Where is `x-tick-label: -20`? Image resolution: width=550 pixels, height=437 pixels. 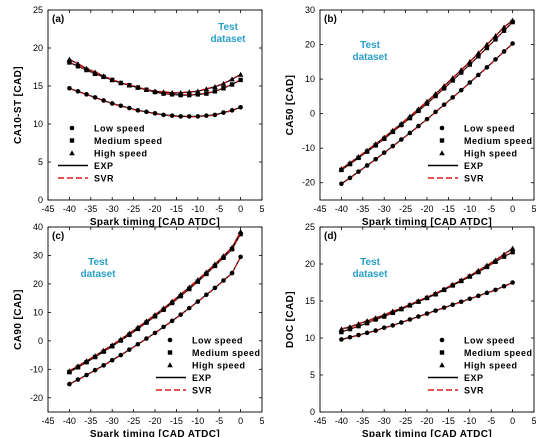 x-tick-label: -20 is located at coordinates (154, 209).